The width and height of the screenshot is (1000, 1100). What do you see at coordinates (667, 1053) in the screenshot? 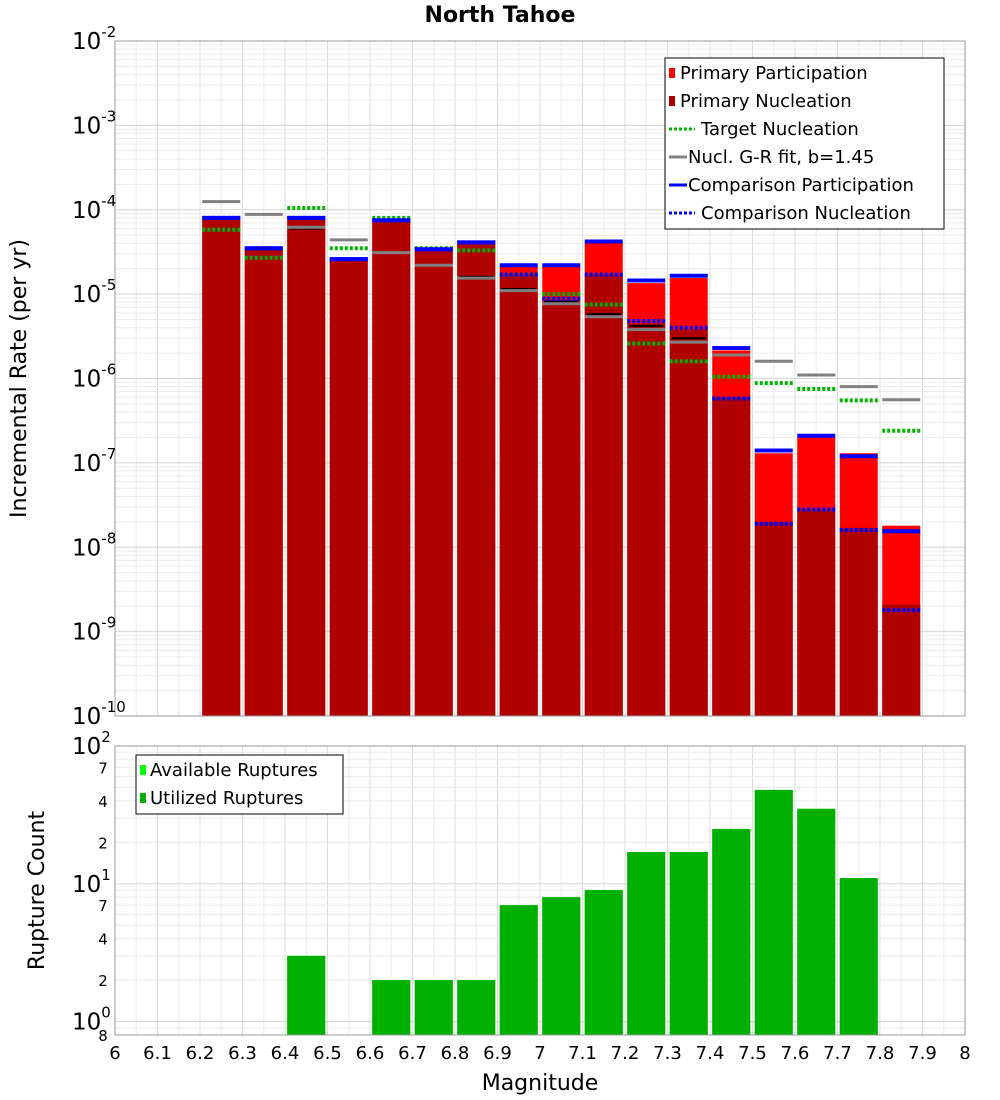
I see `x-tick-label: 7.3` at bounding box center [667, 1053].